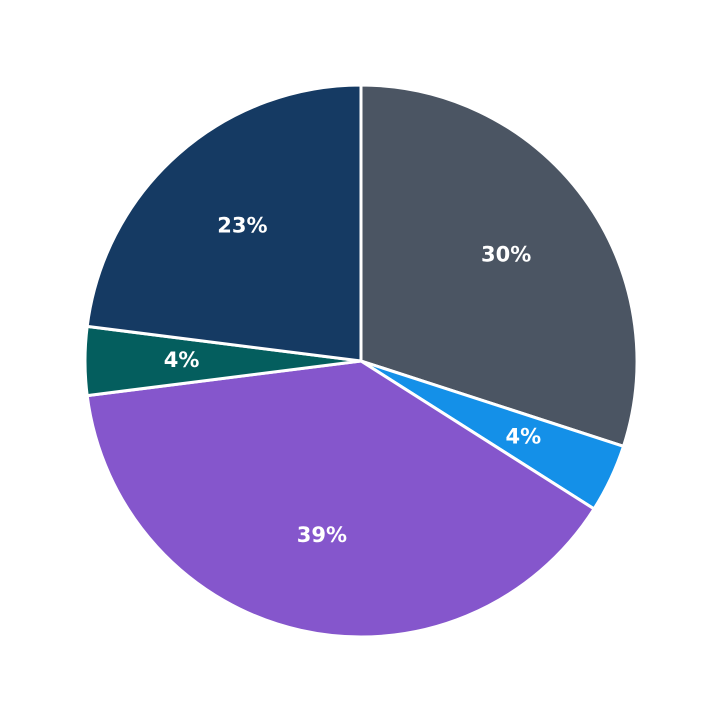 Image resolution: width=723 pixels, height=723 pixels. I want to click on slice-label: 23%, so click(242, 225).